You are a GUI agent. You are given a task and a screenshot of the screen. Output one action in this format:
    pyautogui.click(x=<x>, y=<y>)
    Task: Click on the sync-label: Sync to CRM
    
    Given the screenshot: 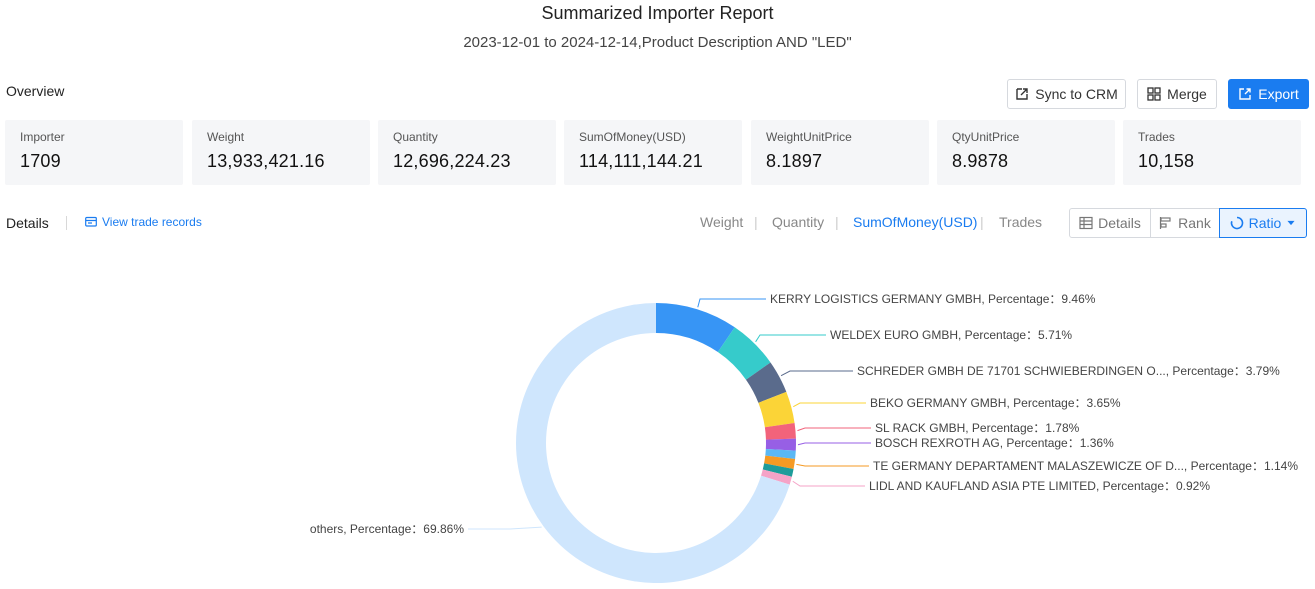 What is the action you would take?
    pyautogui.click(x=1076, y=94)
    